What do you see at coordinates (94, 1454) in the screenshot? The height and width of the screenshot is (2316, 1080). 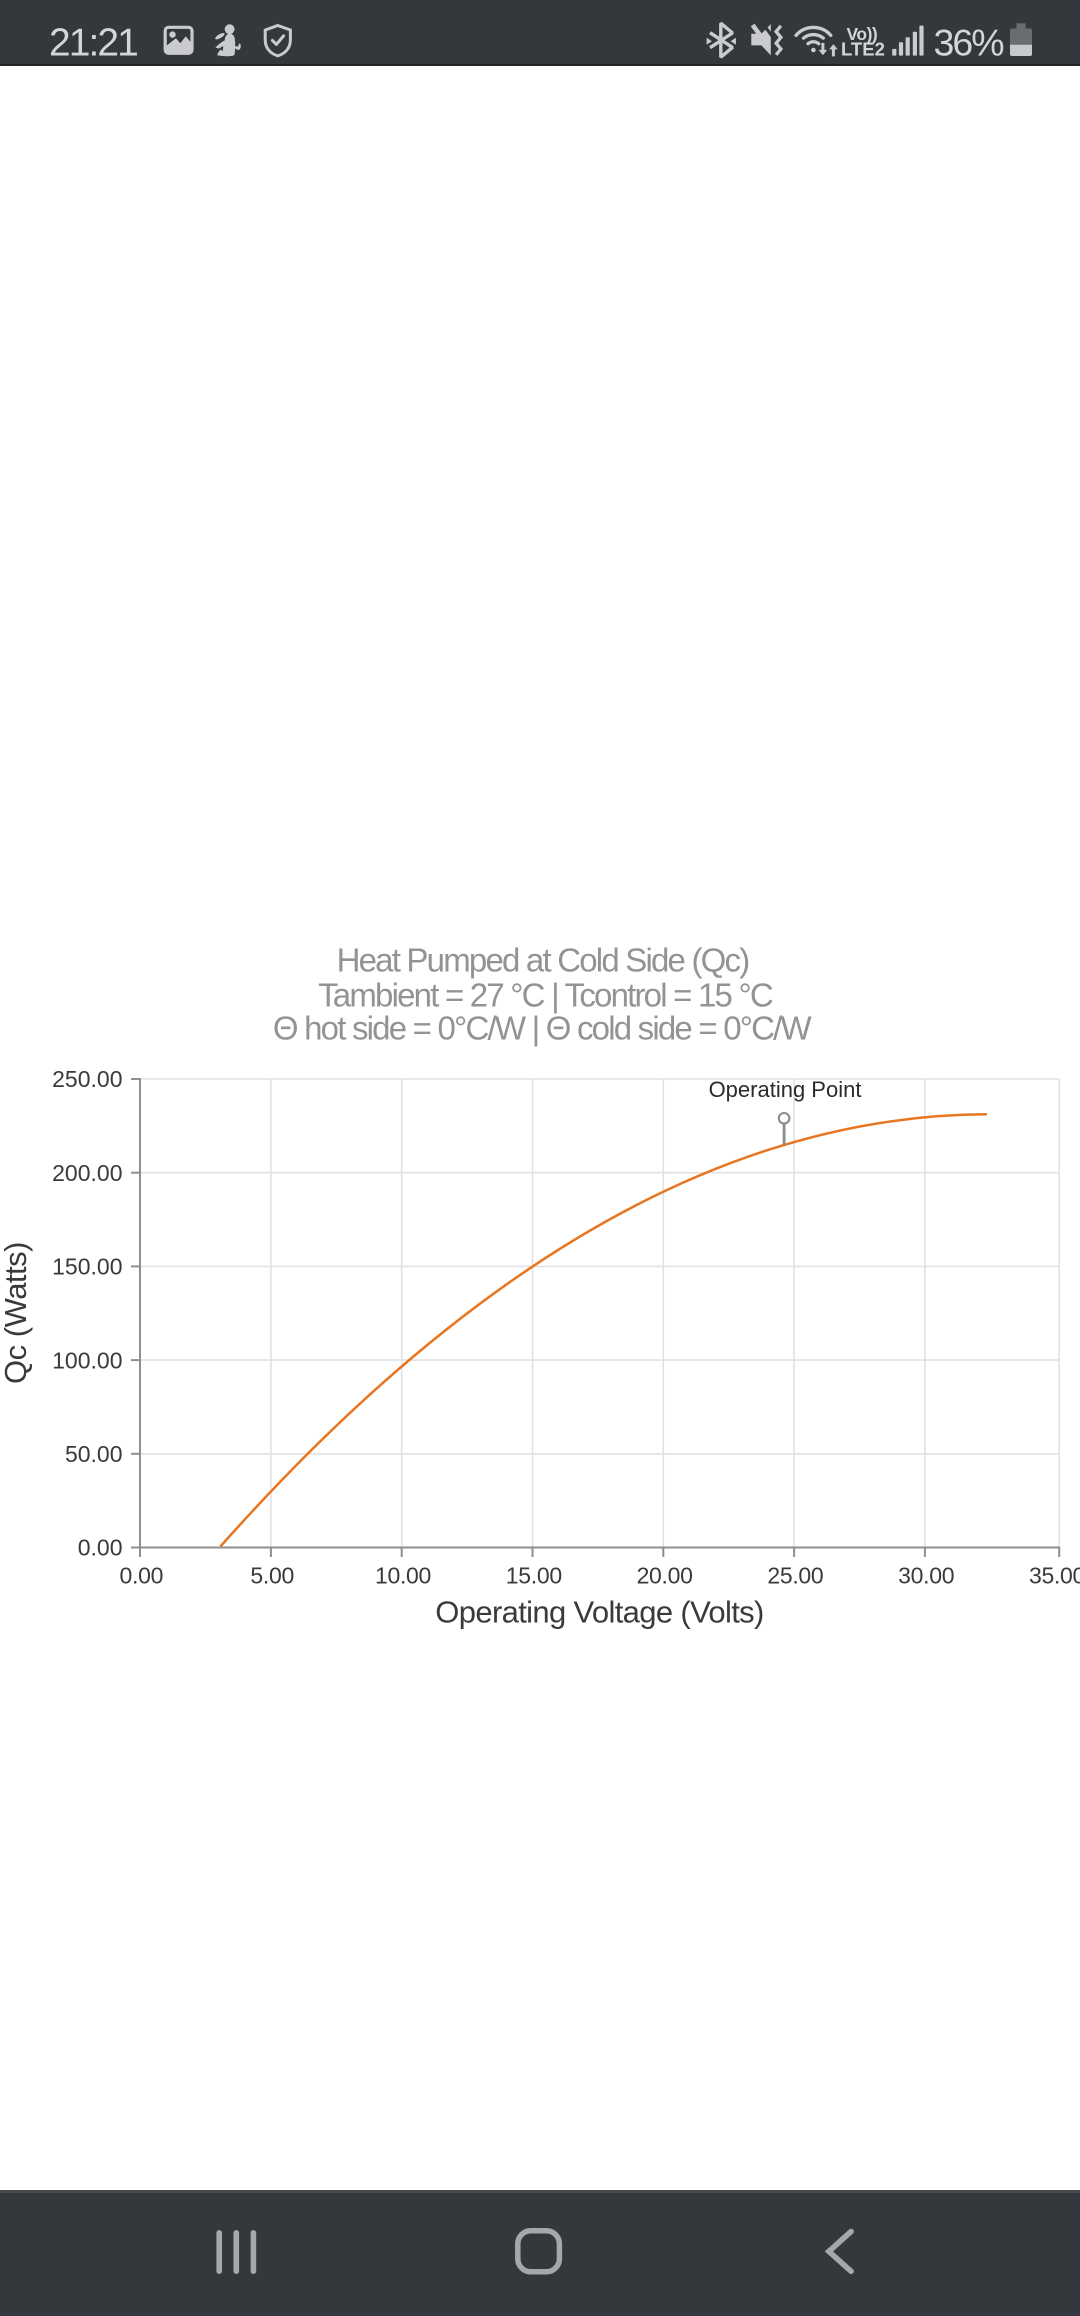 I see `svg-text: 50.00` at bounding box center [94, 1454].